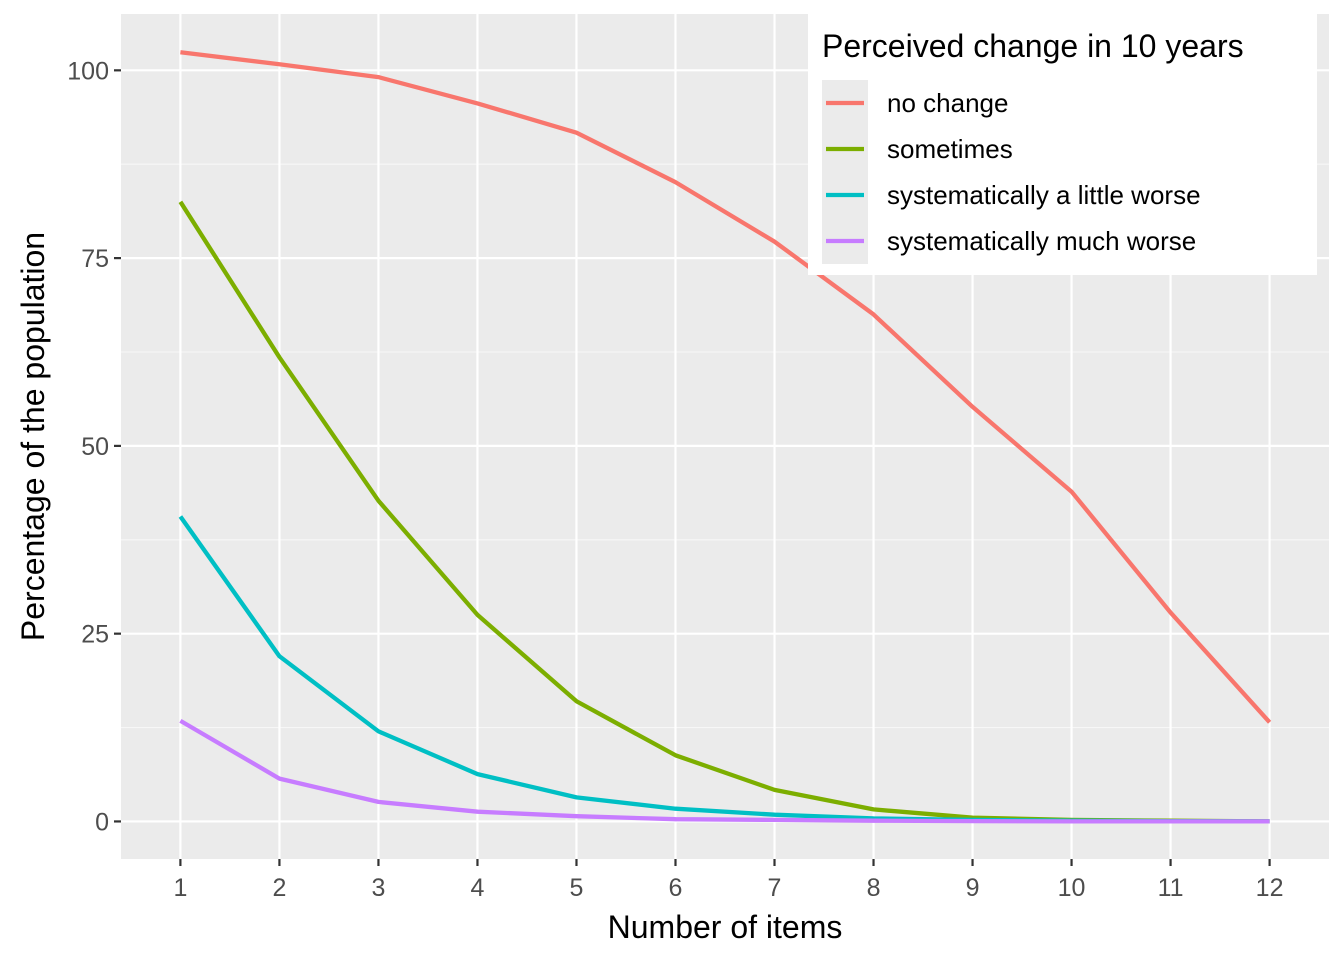 The image size is (1344, 960). I want to click on legend-background, so click(1062, 144).